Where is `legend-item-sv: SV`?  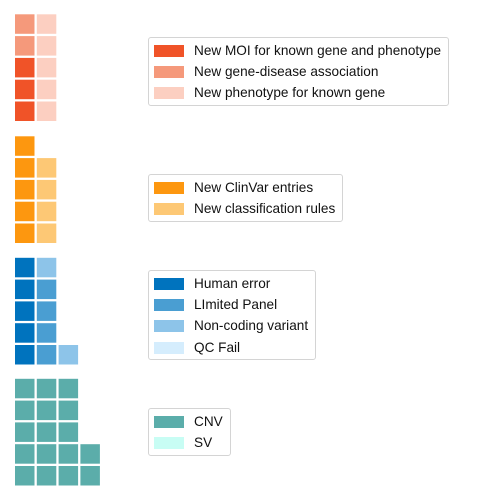 legend-item-sv: SV is located at coordinates (188, 442).